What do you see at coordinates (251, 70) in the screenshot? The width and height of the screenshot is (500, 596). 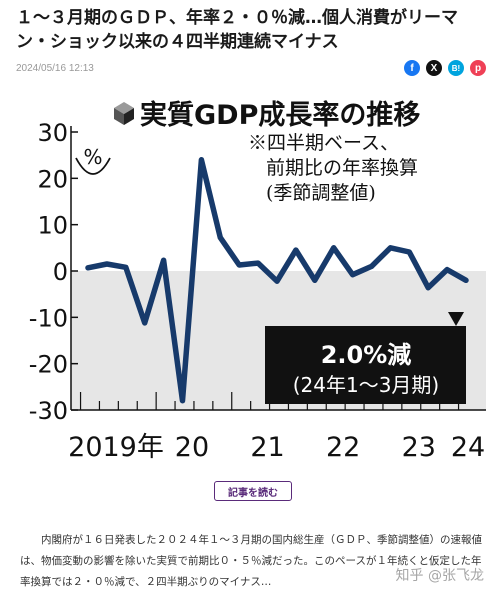 I see `article-meta: 2024/05/16 12:13 f X B! p` at bounding box center [251, 70].